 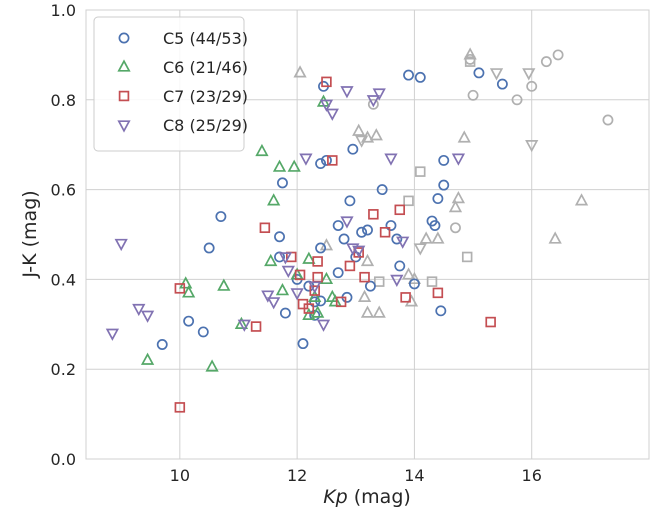 I want to click on y-tick-label: 0.6, so click(x=63, y=190).